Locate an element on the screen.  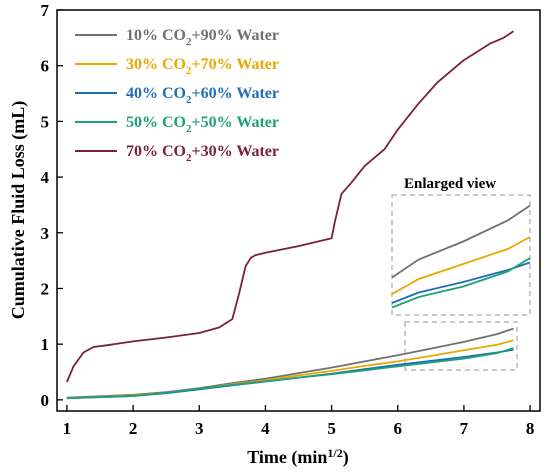
x-axis-title-end: ) is located at coordinates (346, 457).